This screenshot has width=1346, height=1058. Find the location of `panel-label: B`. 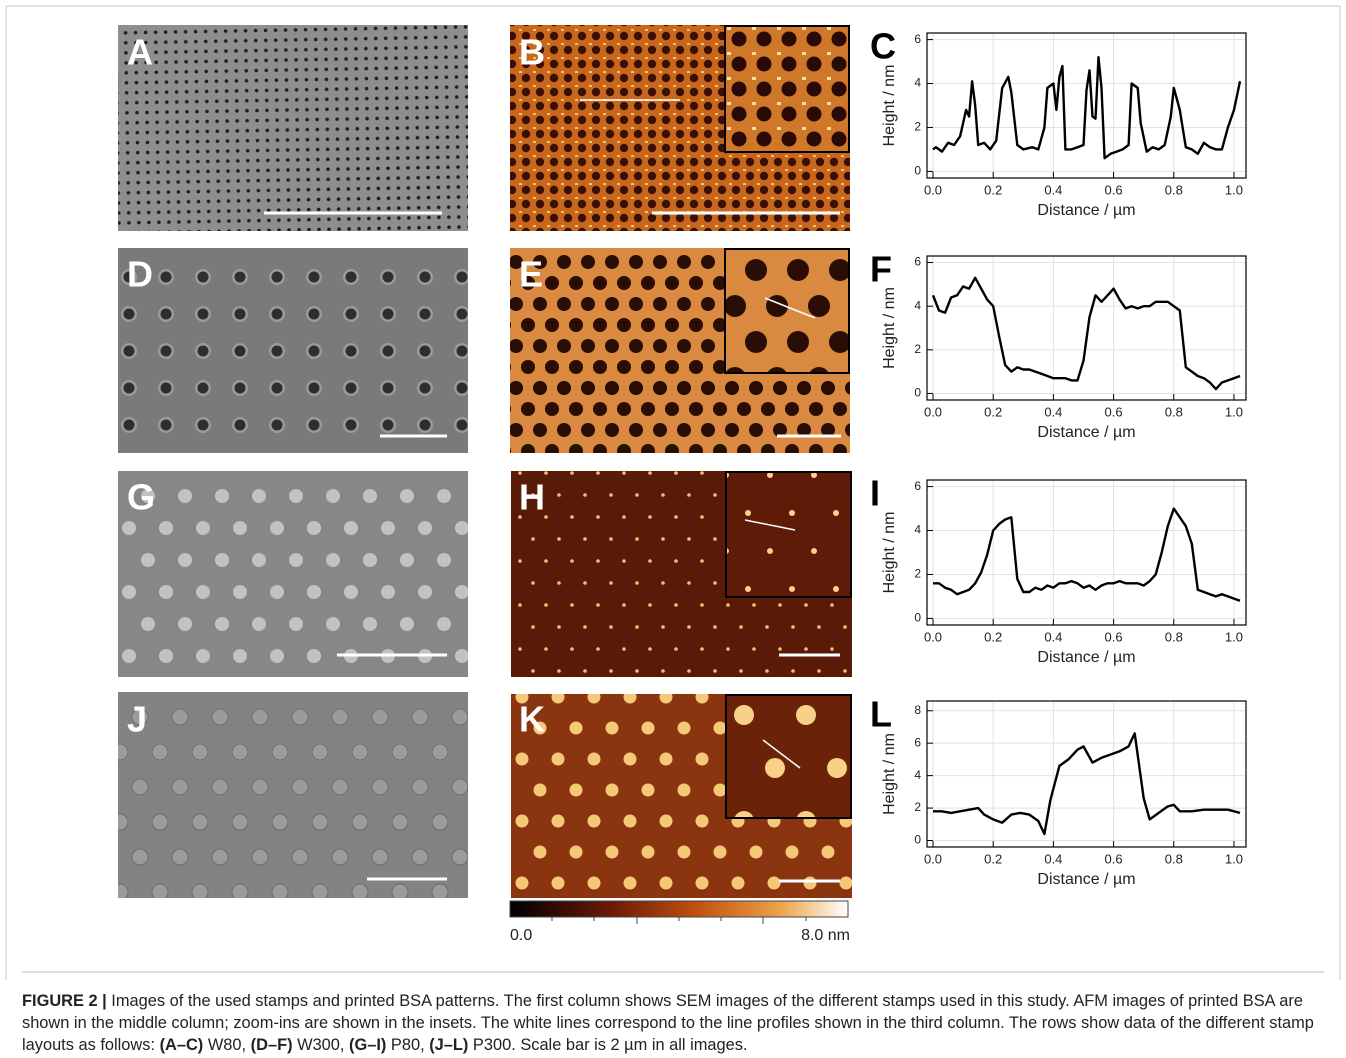

panel-label: B is located at coordinates (532, 52).